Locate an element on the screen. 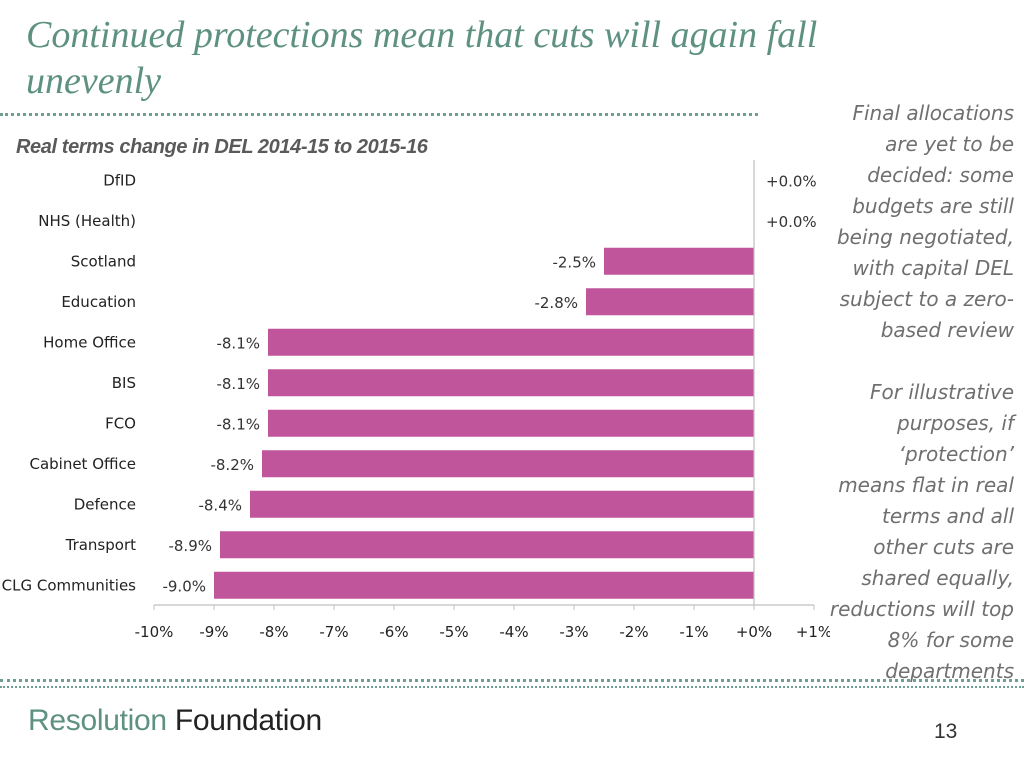 This screenshot has width=1024, height=768. category-label: Scotland is located at coordinates (103, 261).